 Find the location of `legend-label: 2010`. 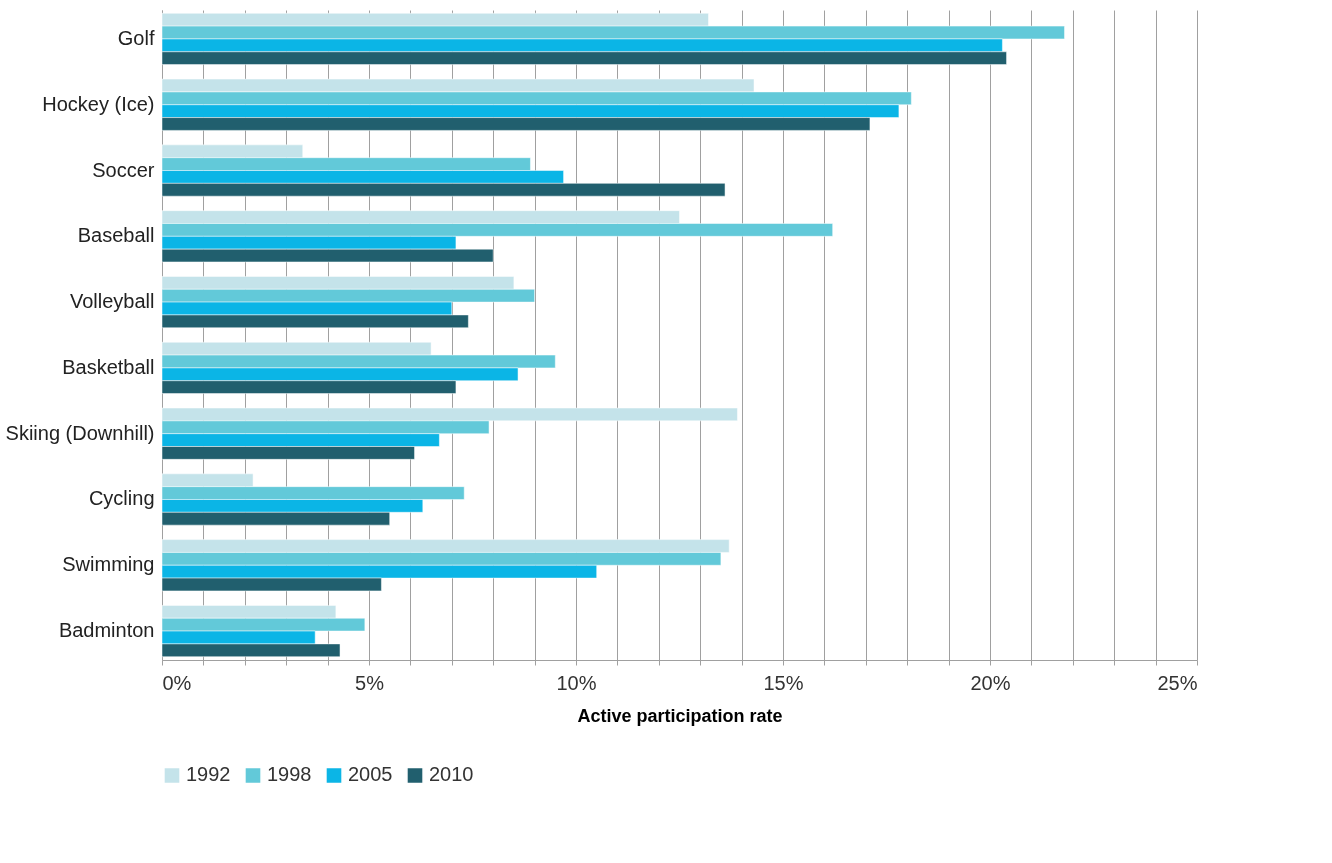

legend-label: 2010 is located at coordinates (451, 774).